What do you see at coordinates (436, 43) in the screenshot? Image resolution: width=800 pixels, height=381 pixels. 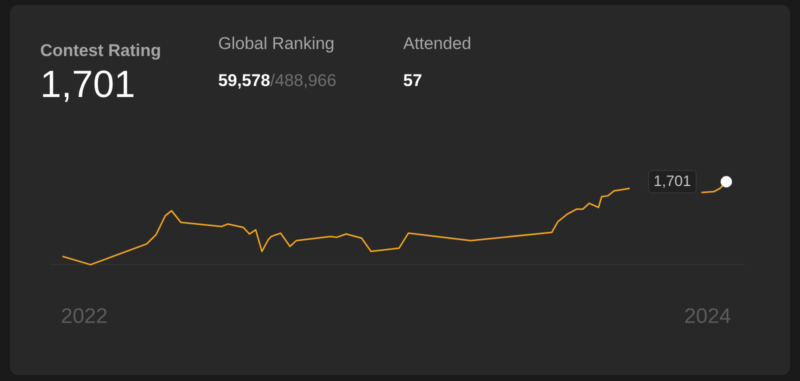 I see `text: Attended` at bounding box center [436, 43].